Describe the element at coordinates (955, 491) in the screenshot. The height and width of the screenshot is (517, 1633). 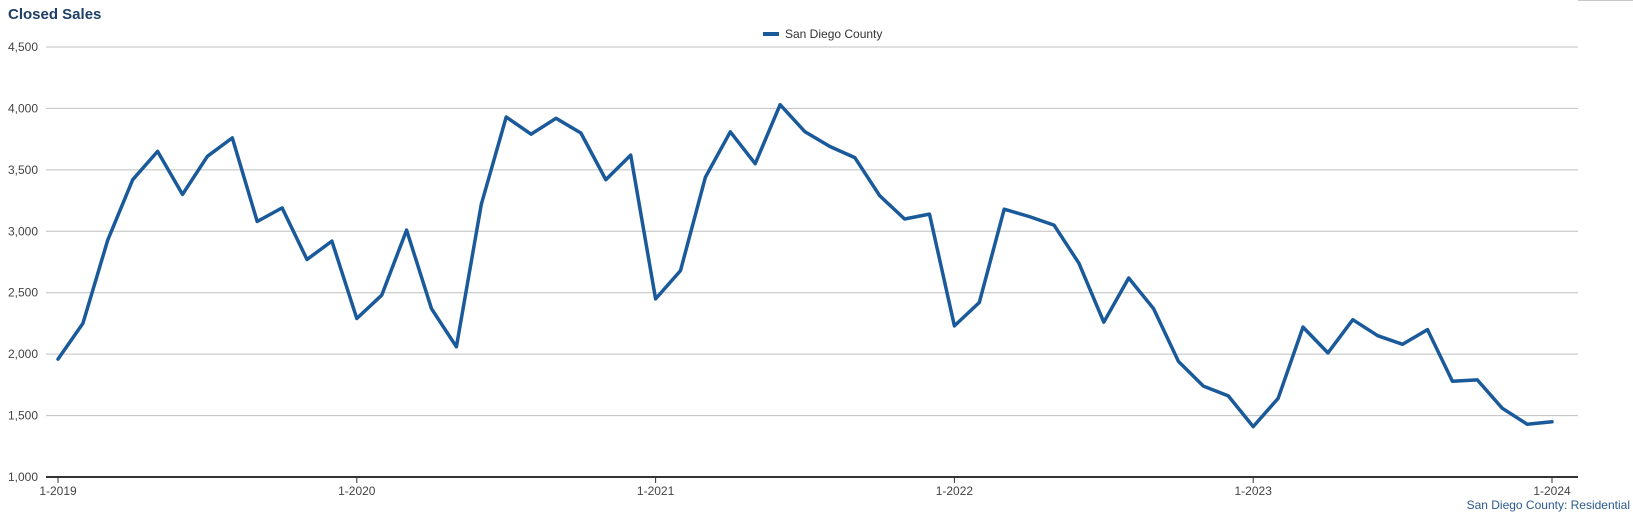
I see `x-tick-label: 1-2022` at that location.